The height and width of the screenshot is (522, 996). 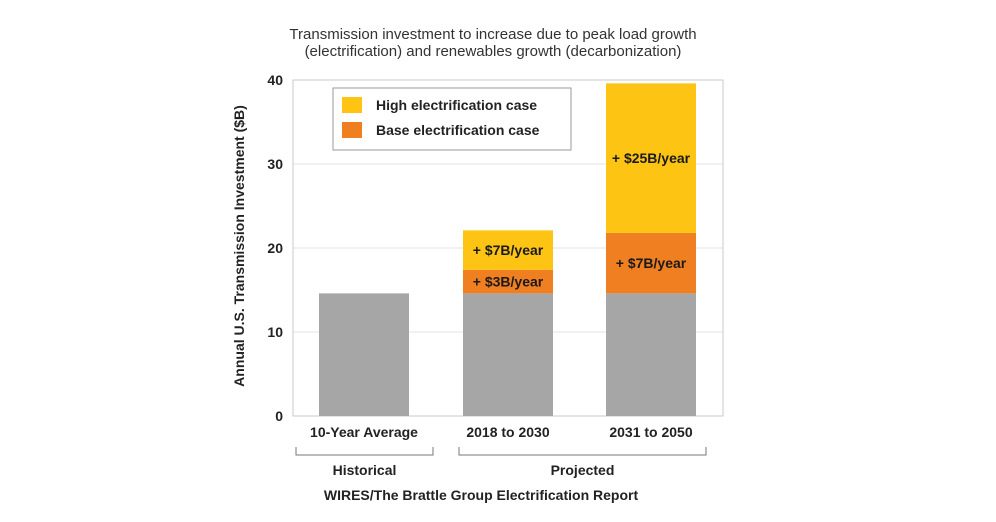 What do you see at coordinates (456, 105) in the screenshot?
I see `legend-entry-label: High electrification case` at bounding box center [456, 105].